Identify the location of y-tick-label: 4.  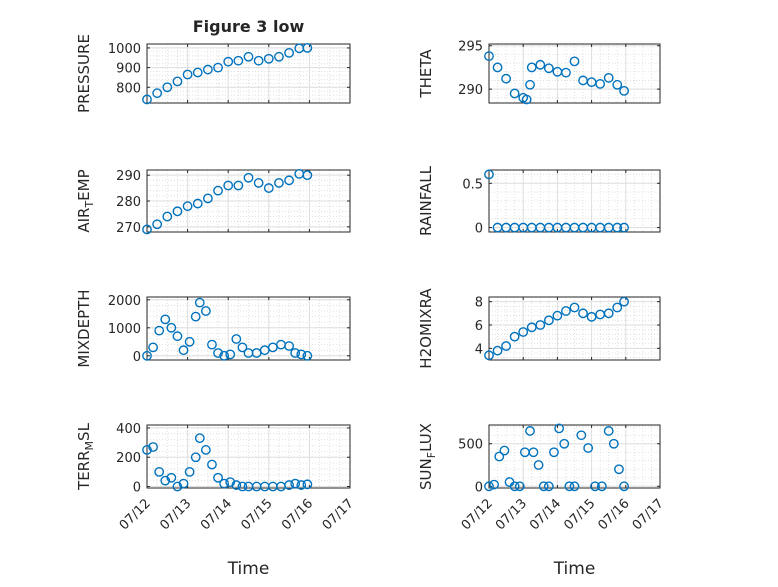
(479, 349).